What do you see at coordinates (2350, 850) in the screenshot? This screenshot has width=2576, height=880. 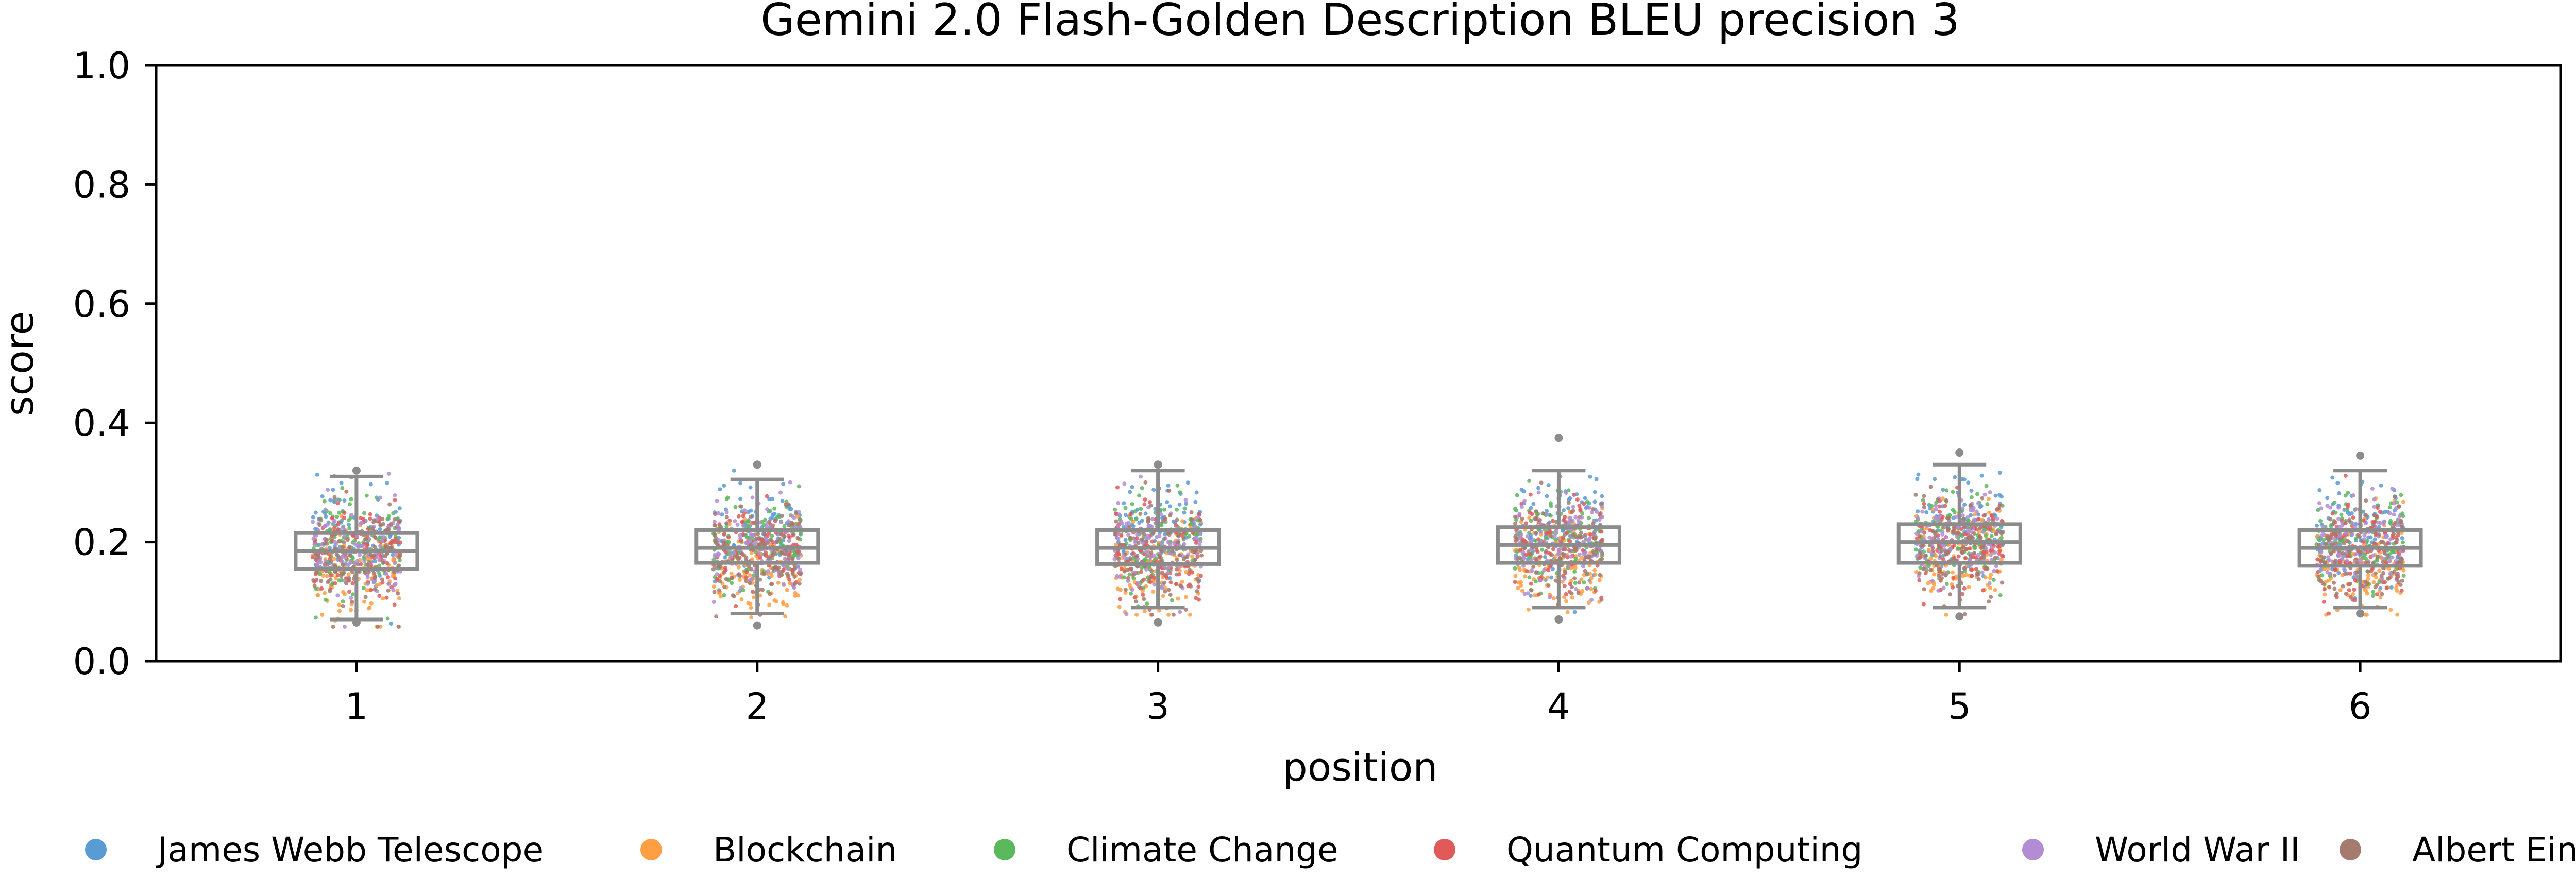 I see `legend-marker` at bounding box center [2350, 850].